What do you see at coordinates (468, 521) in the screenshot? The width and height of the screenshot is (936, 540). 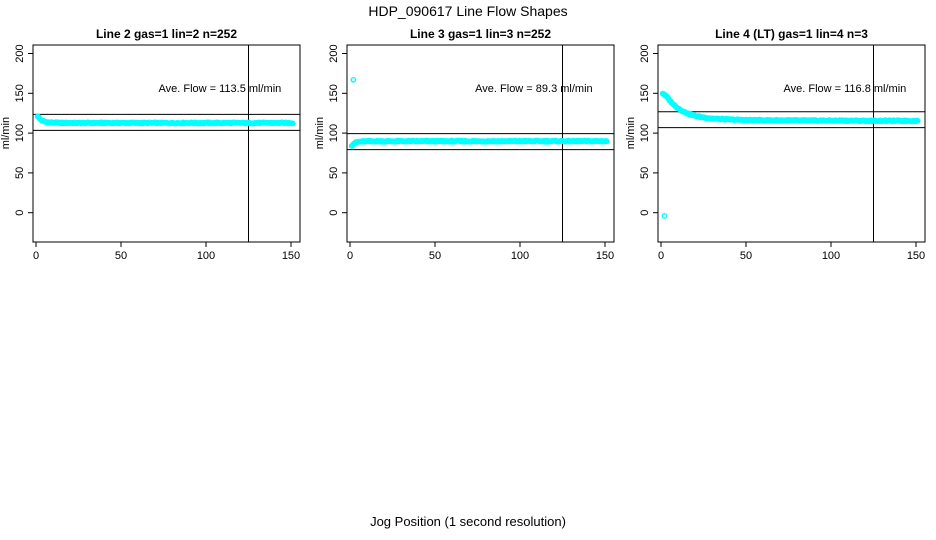 I see `x-axis-label: Jog Position (1 second resolution)` at bounding box center [468, 521].